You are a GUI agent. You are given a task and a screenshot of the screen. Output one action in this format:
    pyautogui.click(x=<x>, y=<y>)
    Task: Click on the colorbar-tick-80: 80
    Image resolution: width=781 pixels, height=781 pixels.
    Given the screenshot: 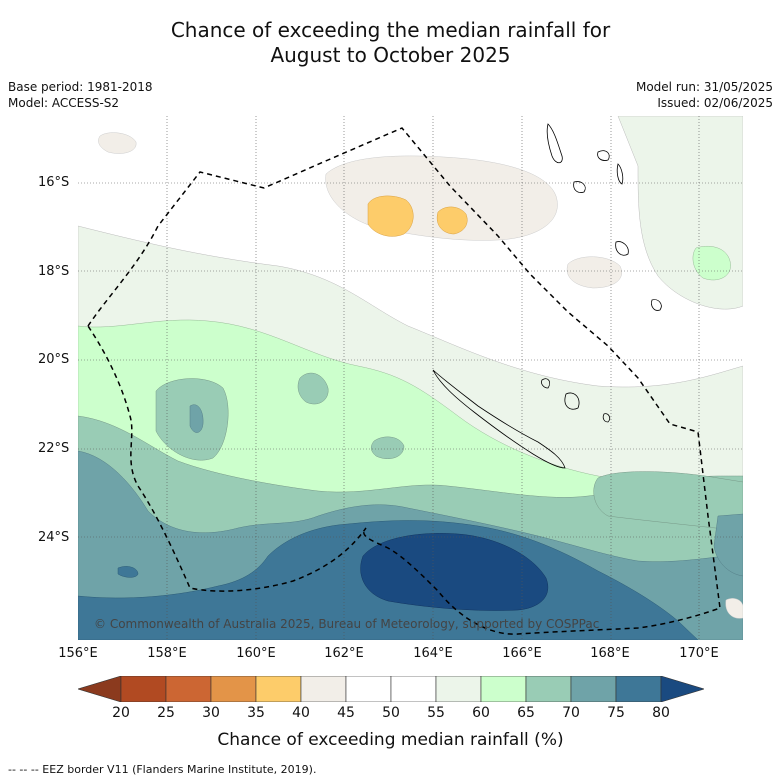 What is the action you would take?
    pyautogui.click(x=661, y=713)
    